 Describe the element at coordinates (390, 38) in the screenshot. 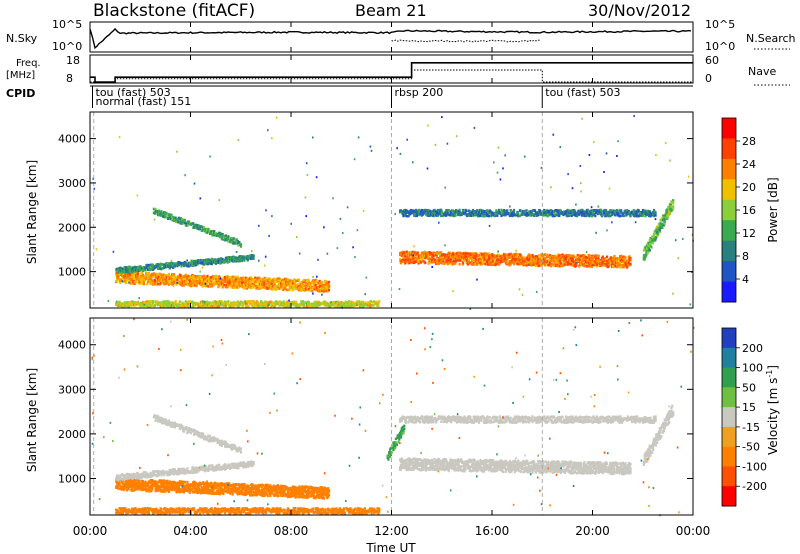

I see `nsky-series-line` at that location.